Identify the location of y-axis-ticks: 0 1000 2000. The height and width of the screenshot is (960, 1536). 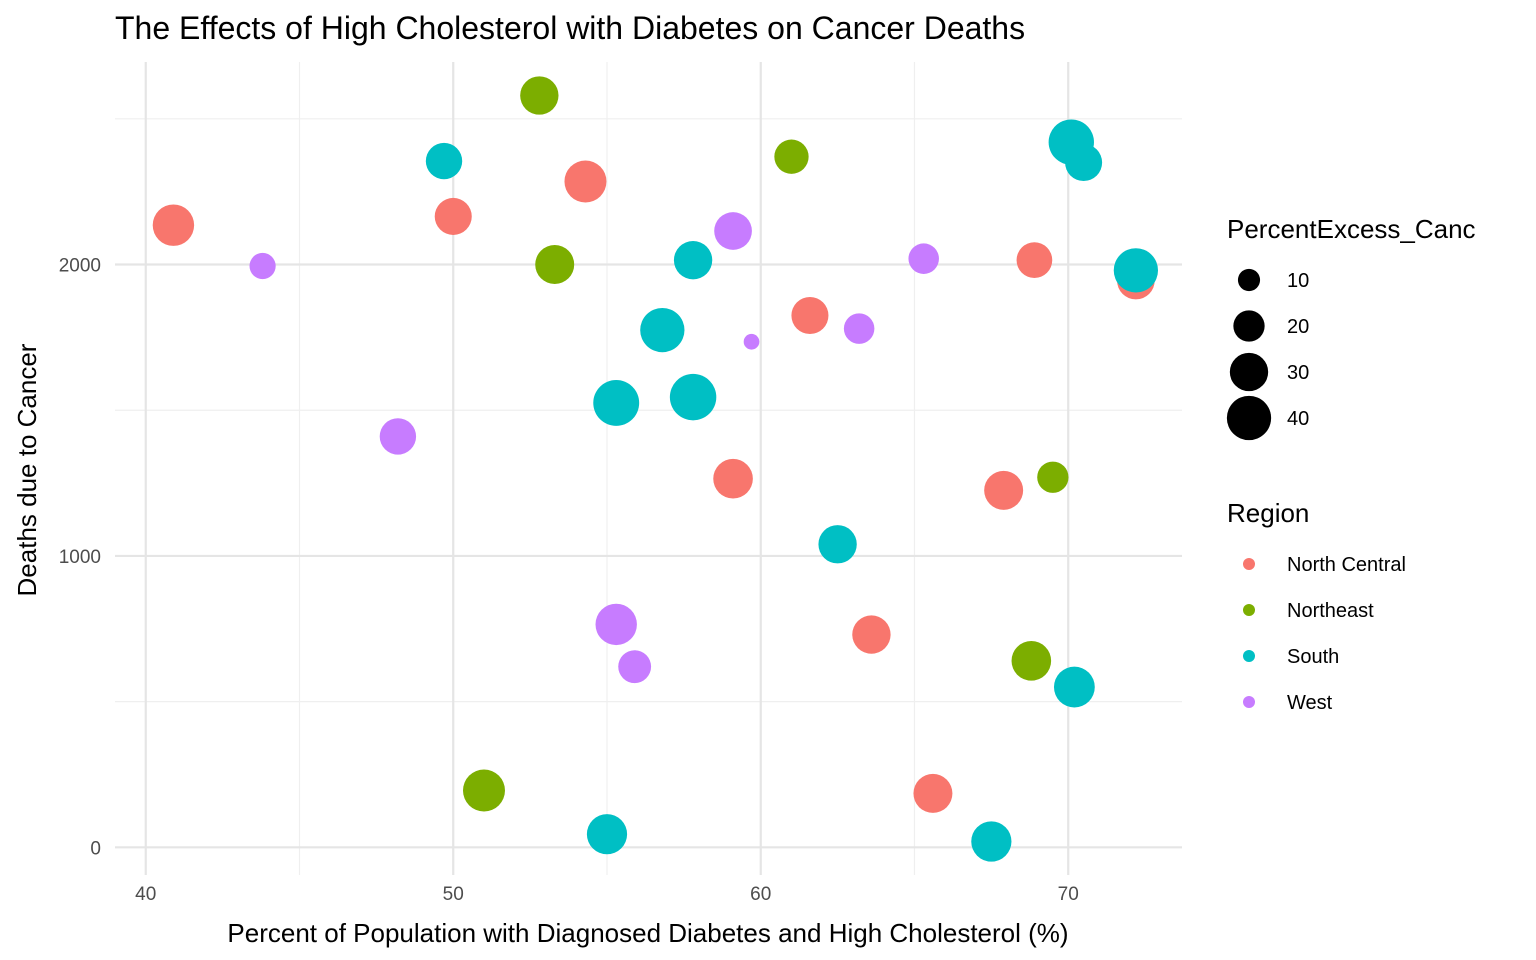
(80, 558).